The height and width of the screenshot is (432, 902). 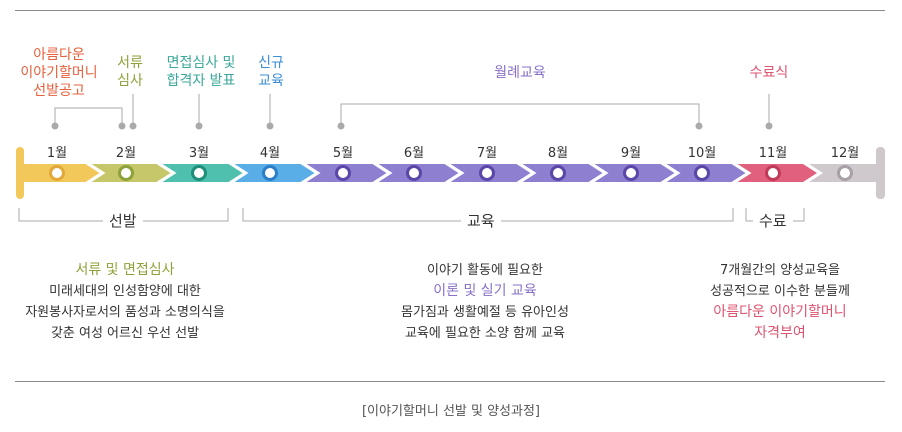 I want to click on month-label: 5월, so click(x=343, y=153).